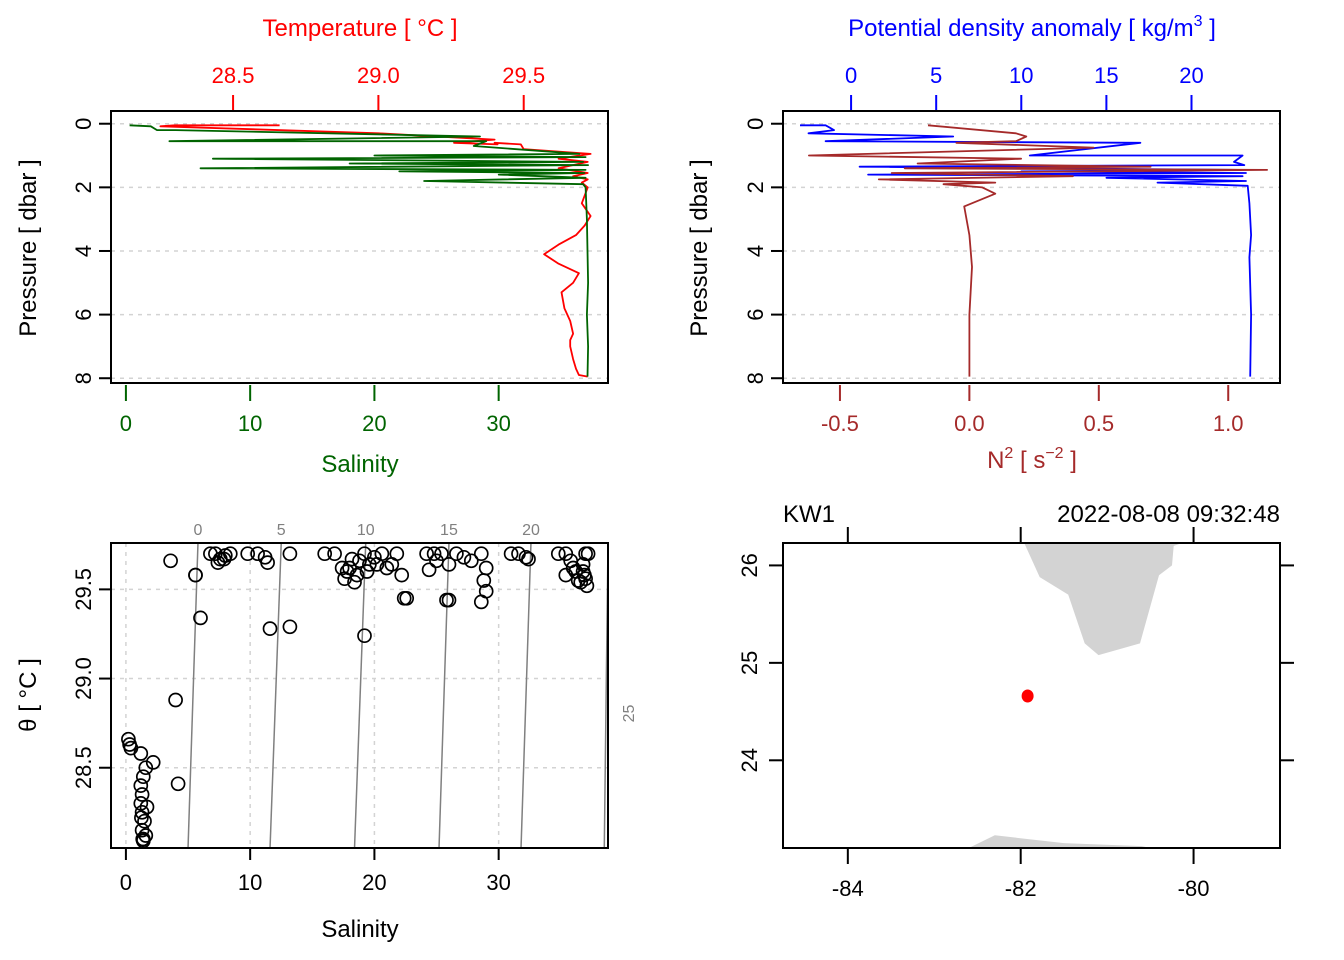 This screenshot has width=1344, height=960. What do you see at coordinates (749, 663) in the screenshot?
I see `latitude-label: 25` at bounding box center [749, 663].